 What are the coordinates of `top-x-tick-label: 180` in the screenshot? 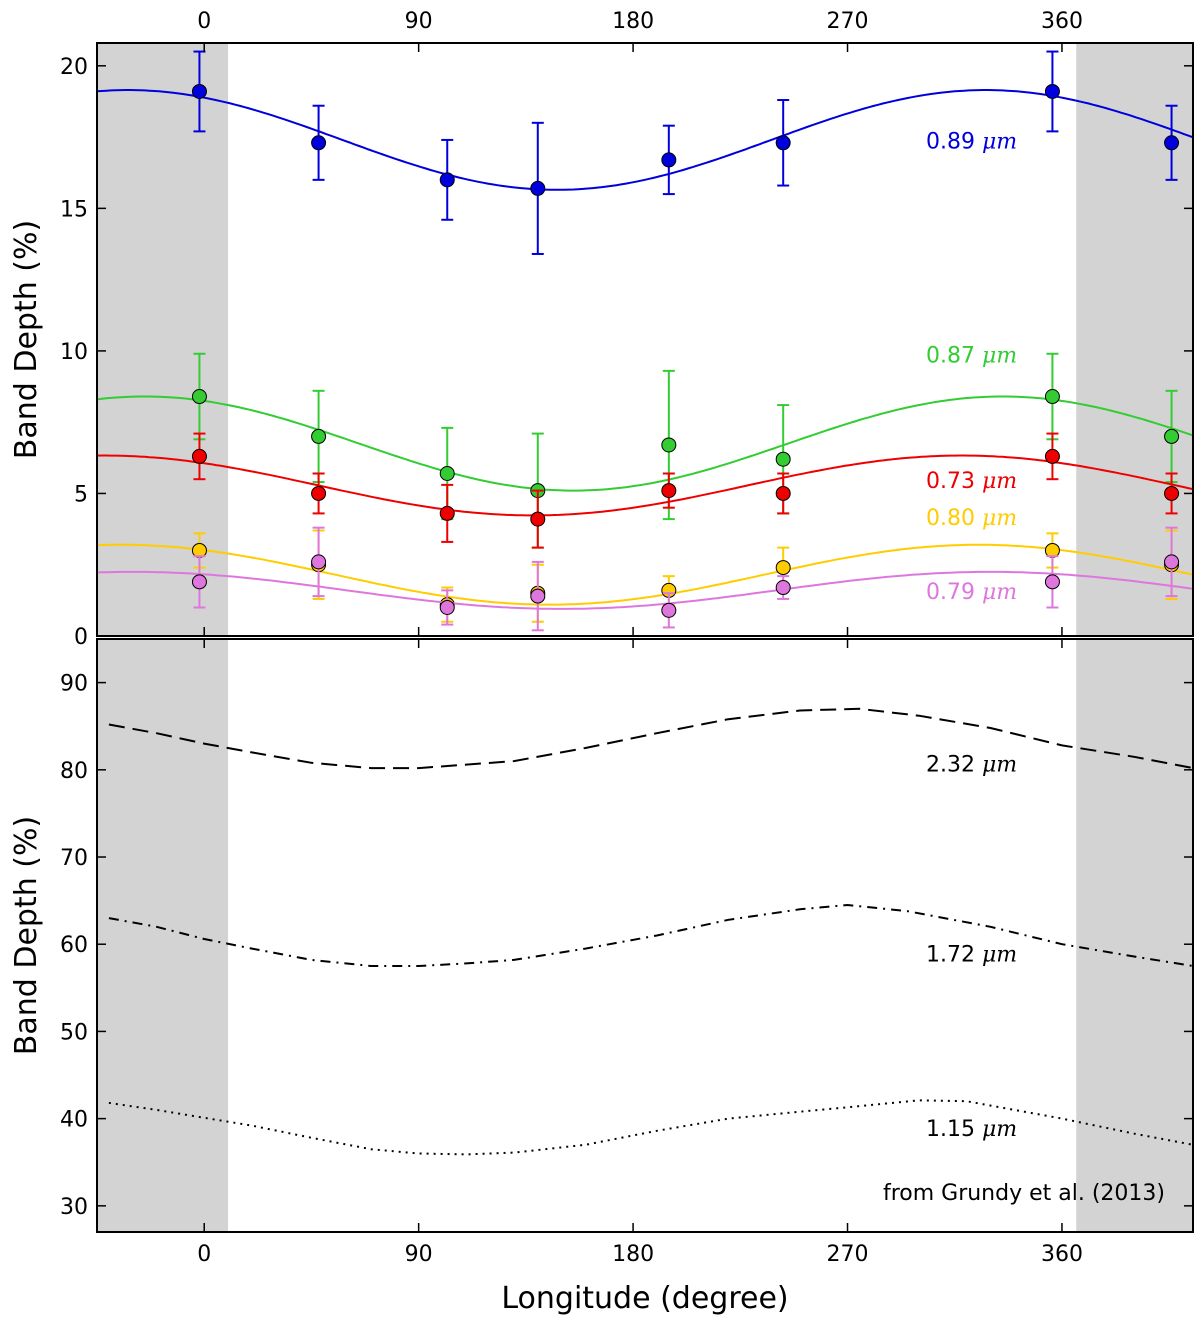 It's located at (633, 21).